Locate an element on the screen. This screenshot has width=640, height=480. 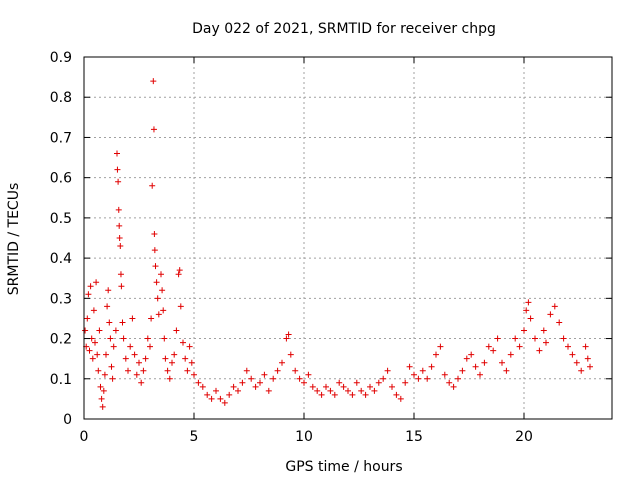
y-tick-label: 0 is located at coordinates (67, 420).